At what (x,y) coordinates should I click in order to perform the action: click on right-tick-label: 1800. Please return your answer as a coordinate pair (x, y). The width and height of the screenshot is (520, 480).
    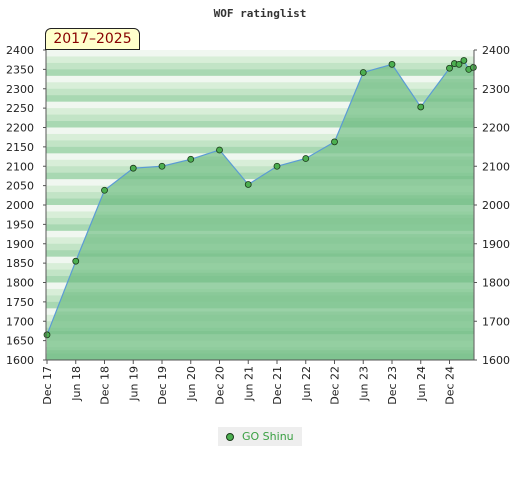
    Looking at the image, I should click on (496, 283).